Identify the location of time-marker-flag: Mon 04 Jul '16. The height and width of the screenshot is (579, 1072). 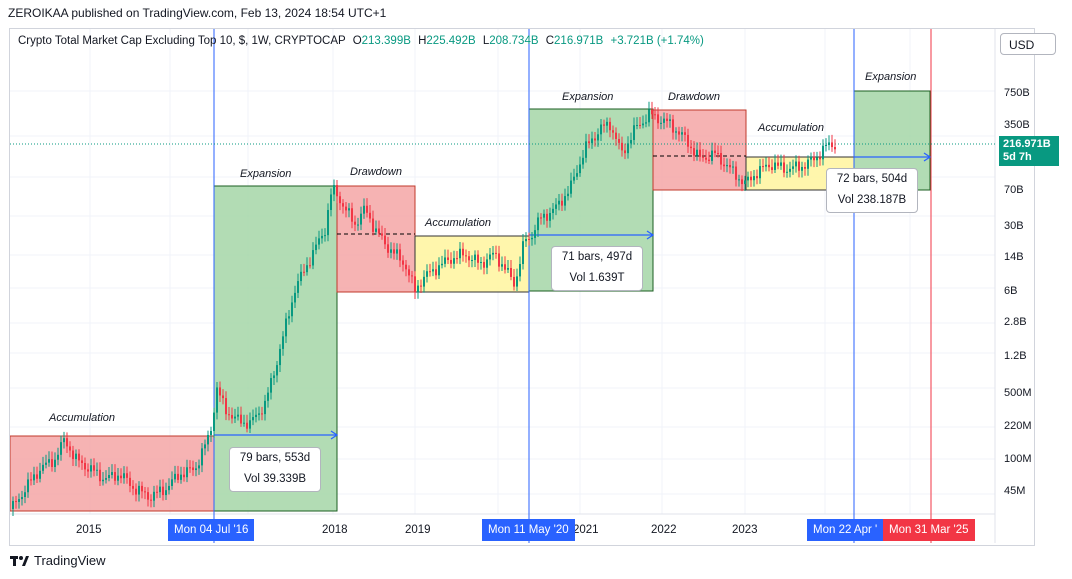
(211, 530).